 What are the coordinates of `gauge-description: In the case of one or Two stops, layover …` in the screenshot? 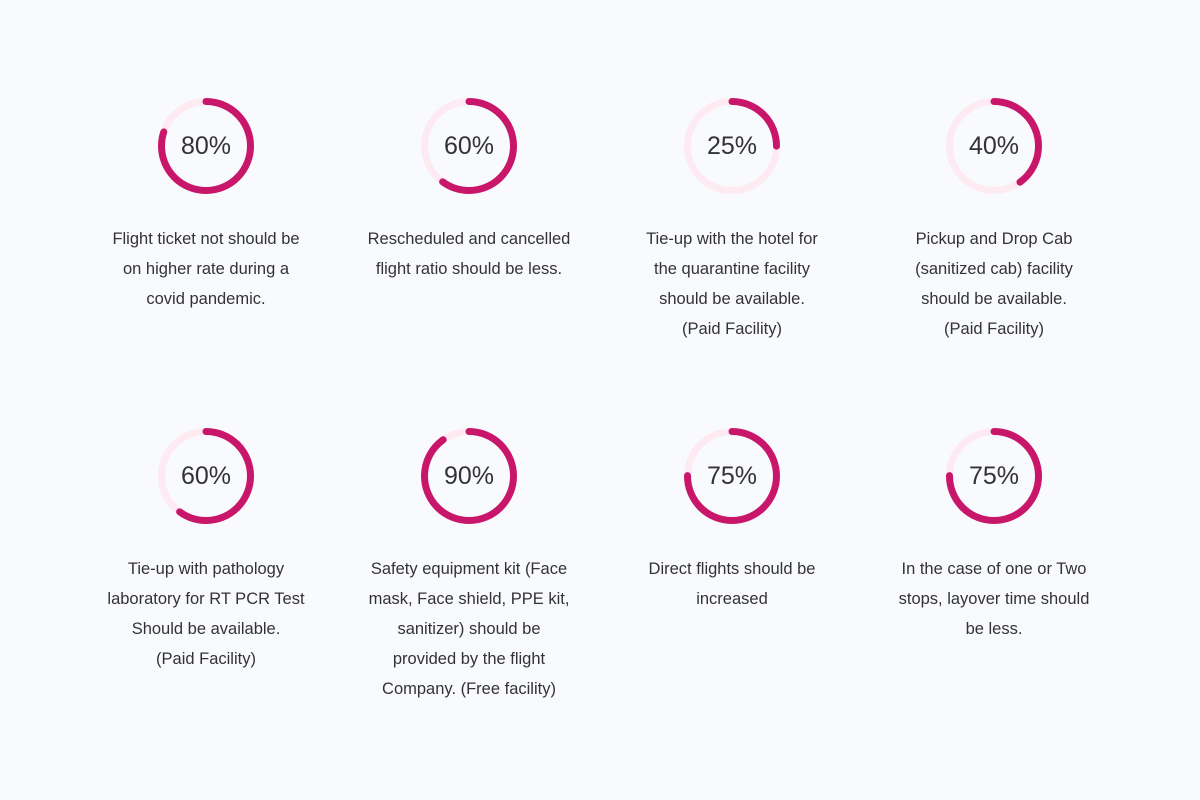 It's located at (994, 599).